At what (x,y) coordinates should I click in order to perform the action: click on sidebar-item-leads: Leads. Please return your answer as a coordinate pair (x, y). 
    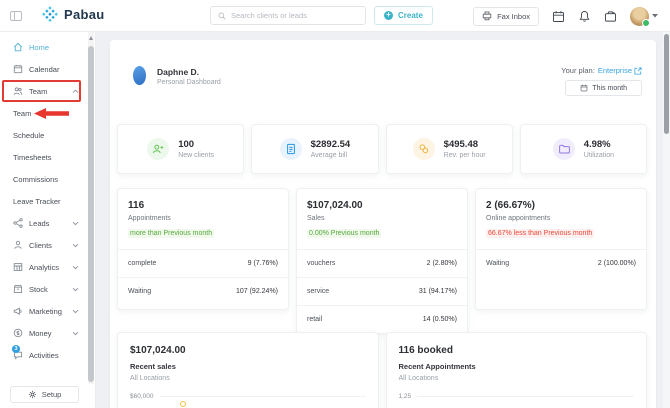
    Looking at the image, I should click on (47, 223).